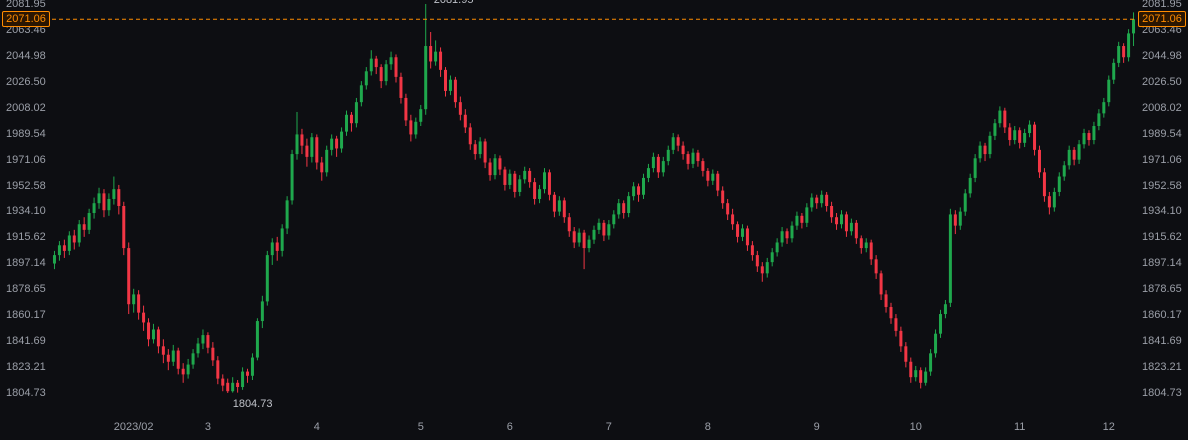 This screenshot has width=1188, height=440. I want to click on price-axis-label: 1804.73, so click(1162, 393).